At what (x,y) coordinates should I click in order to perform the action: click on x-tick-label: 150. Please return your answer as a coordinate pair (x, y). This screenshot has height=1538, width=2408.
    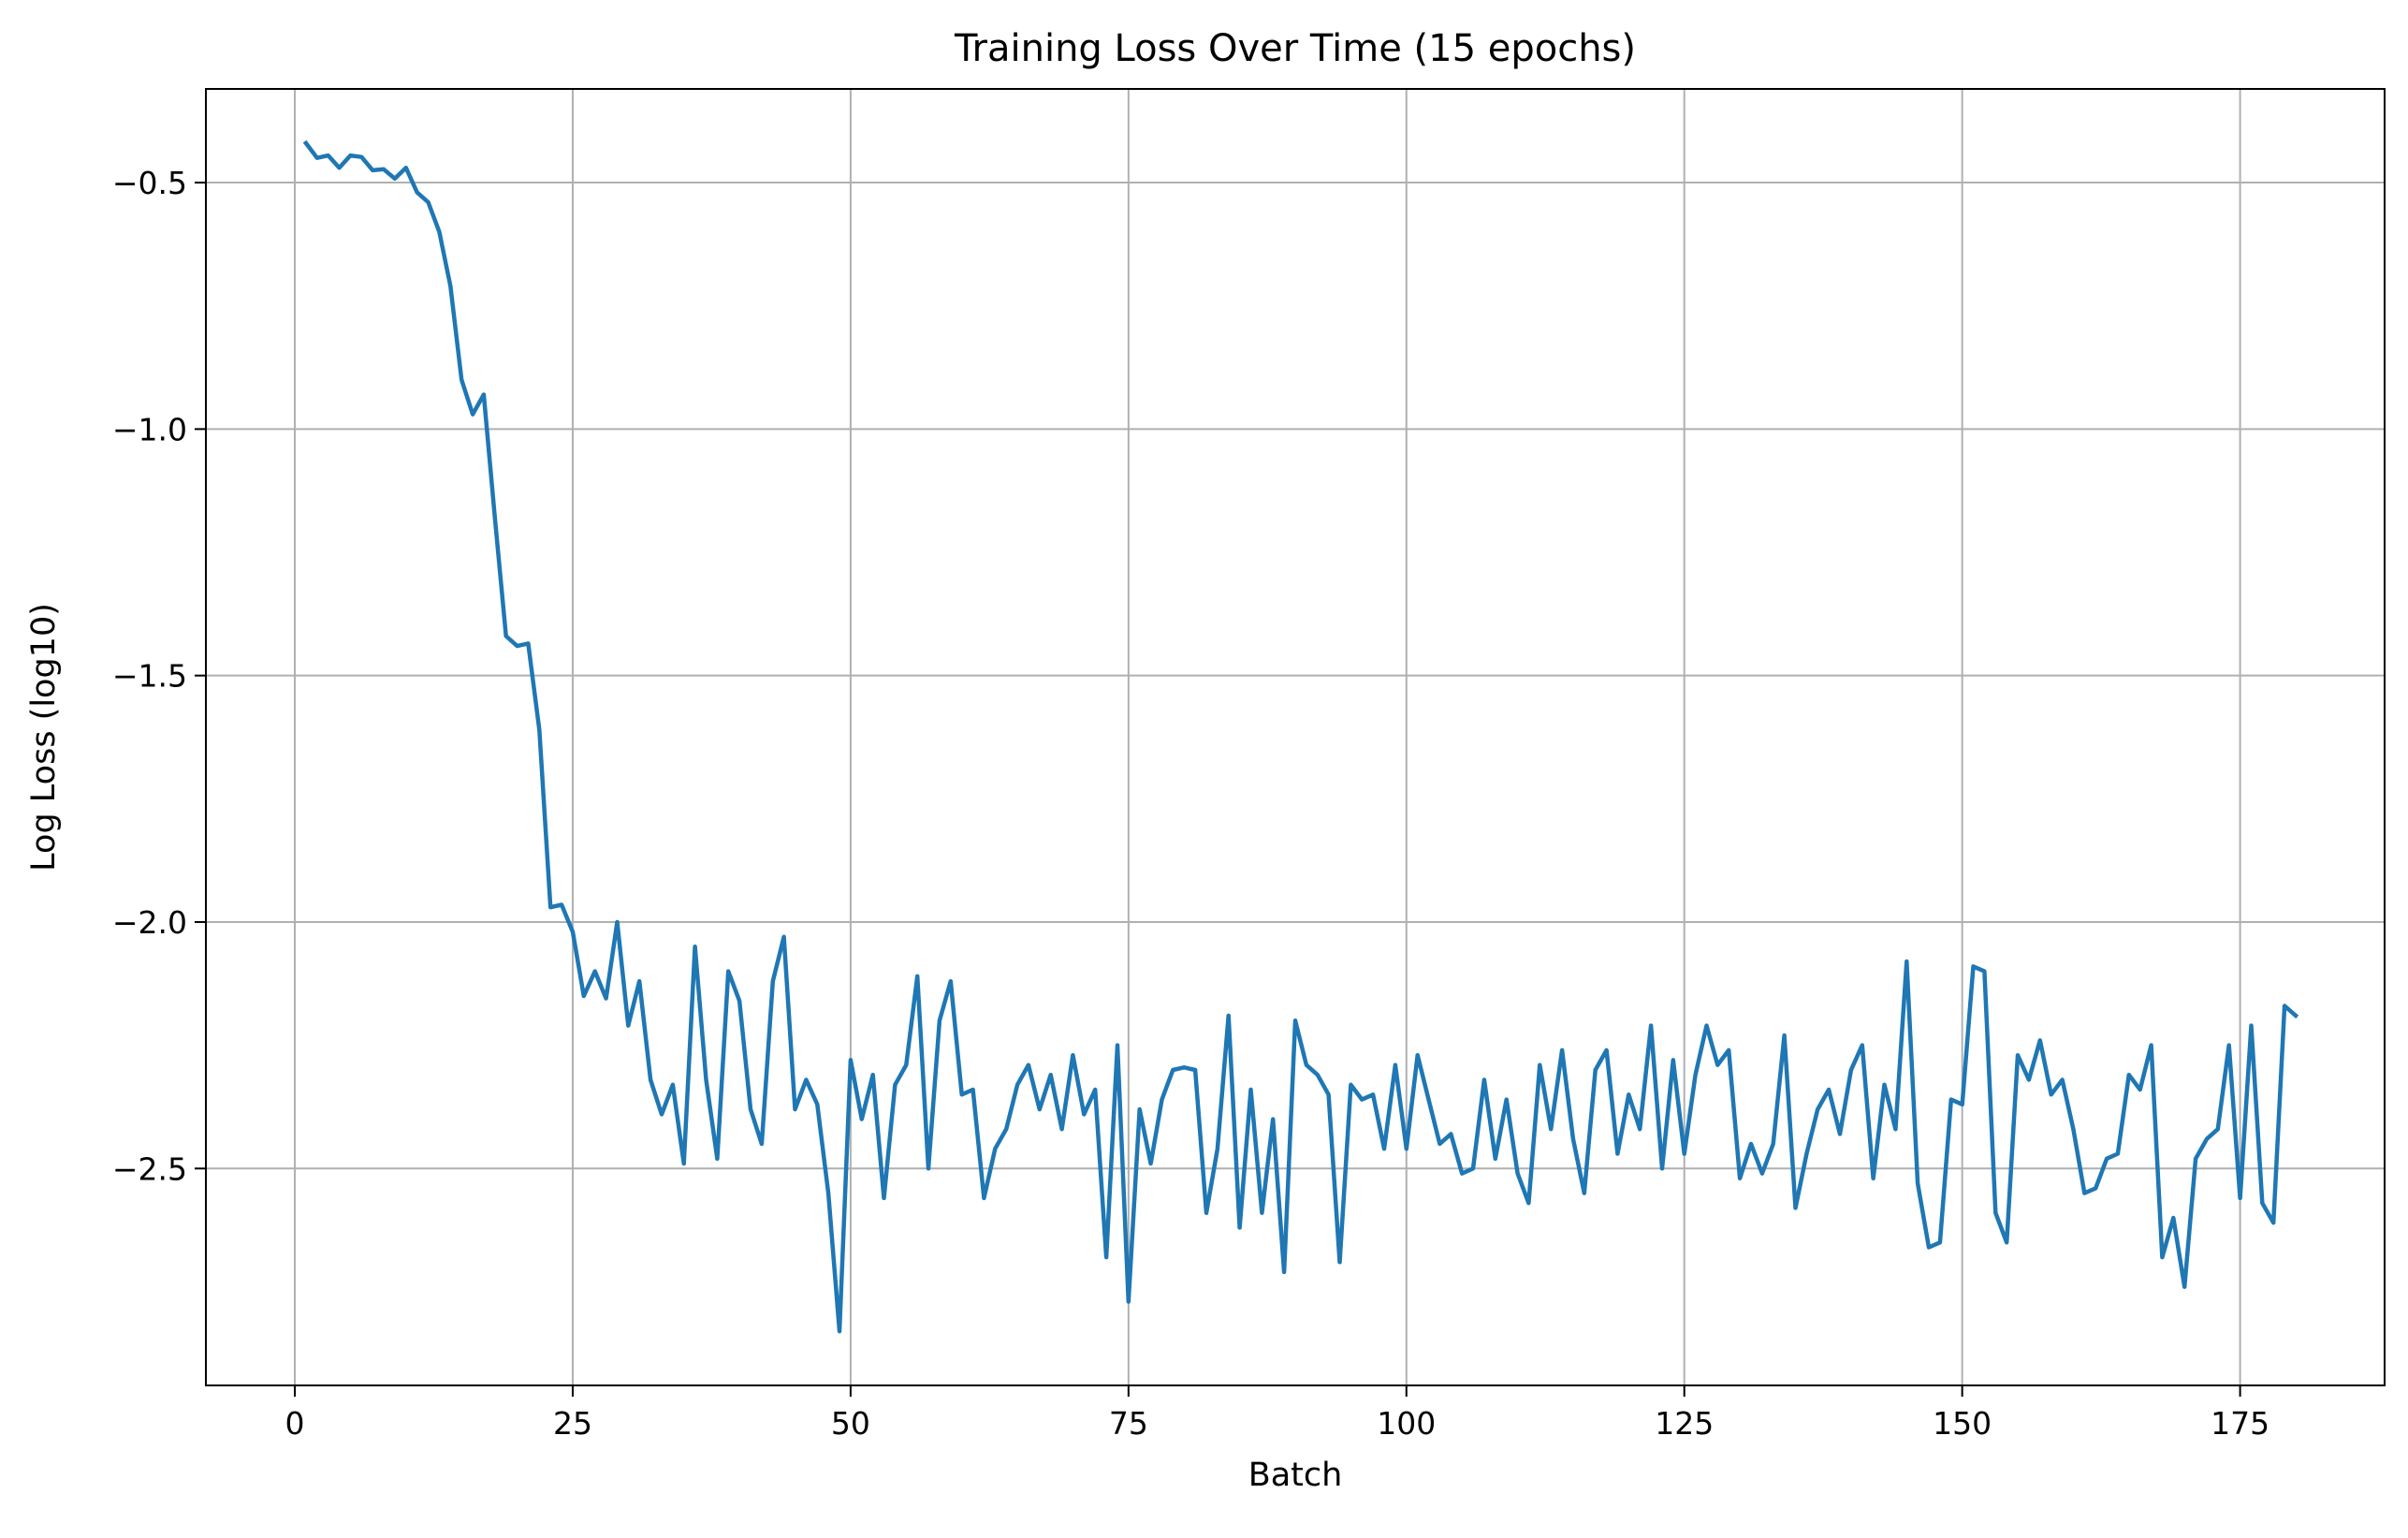
    Looking at the image, I should click on (1962, 1423).